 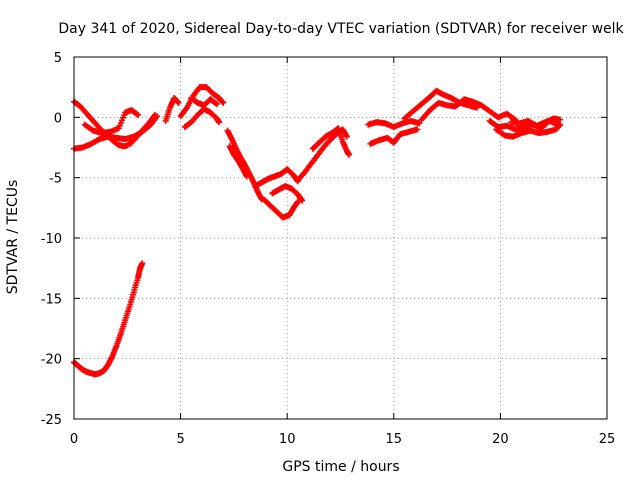 I want to click on x-tick-label: 15, so click(x=394, y=439).